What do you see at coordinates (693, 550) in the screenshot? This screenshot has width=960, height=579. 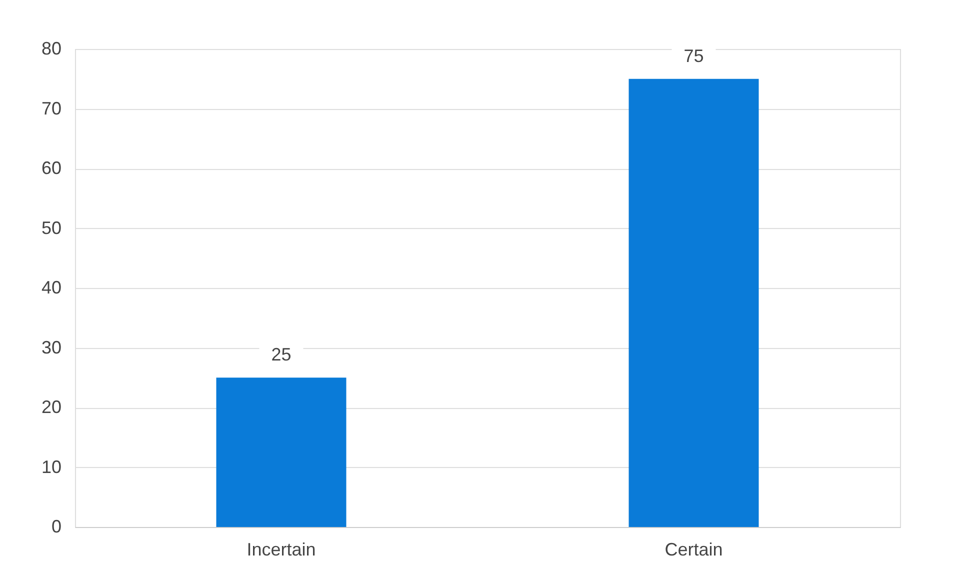 I see `x-tick-label: Certain` at bounding box center [693, 550].